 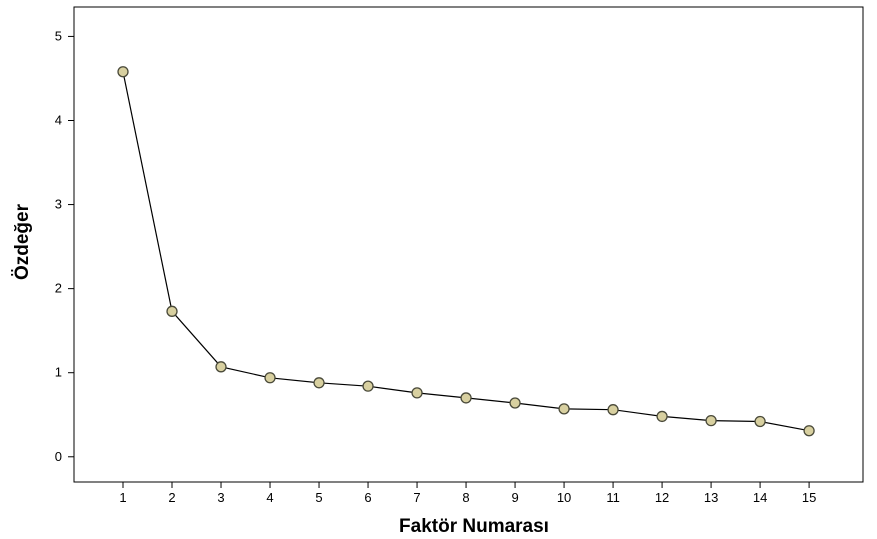 I want to click on y-tick-label: 2, so click(x=58, y=288).